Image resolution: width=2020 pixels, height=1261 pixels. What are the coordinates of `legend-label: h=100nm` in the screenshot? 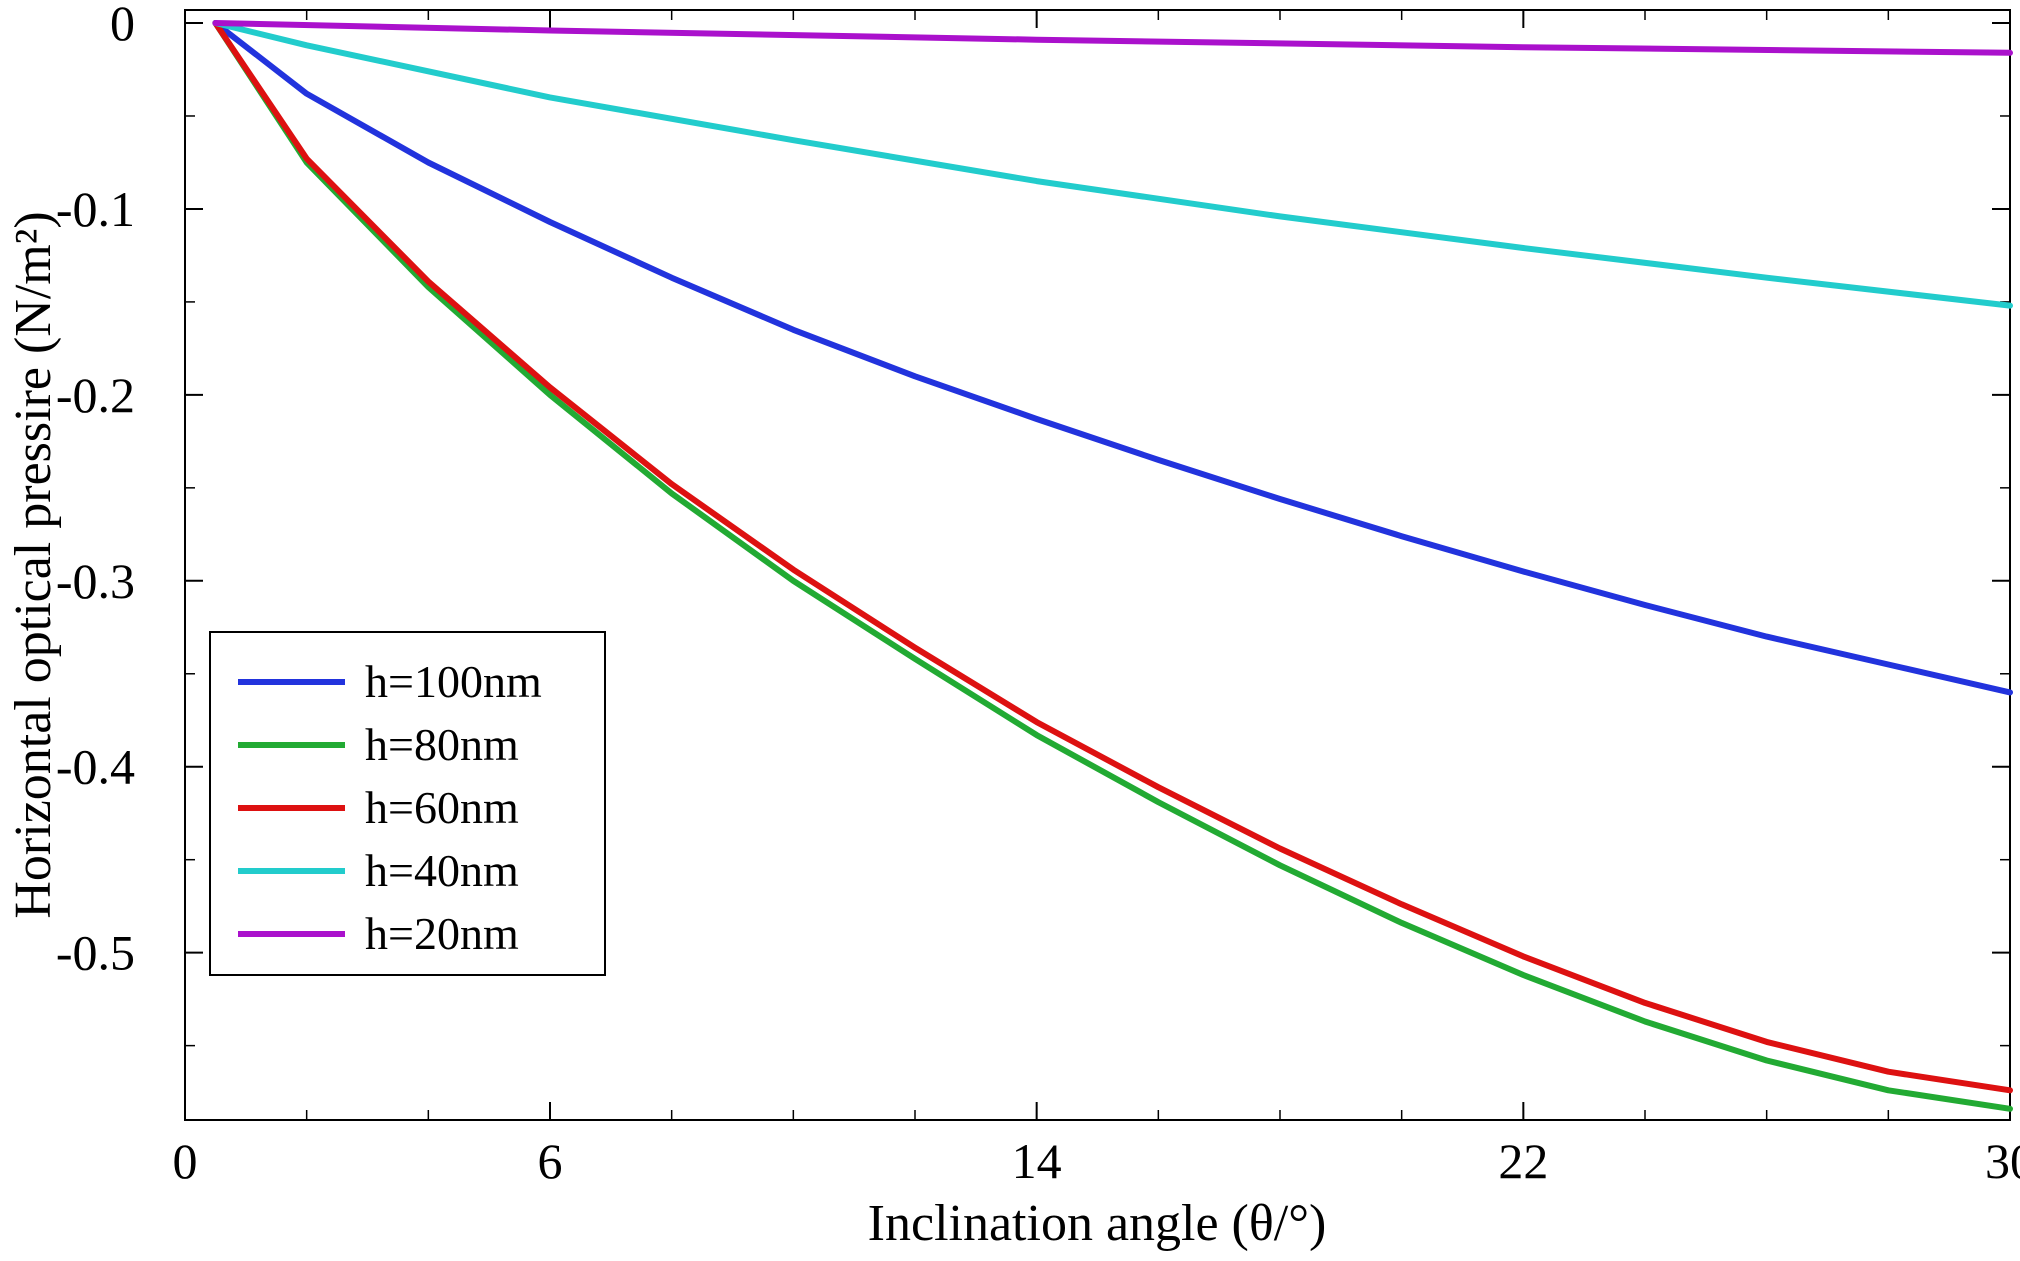 It's located at (453, 681).